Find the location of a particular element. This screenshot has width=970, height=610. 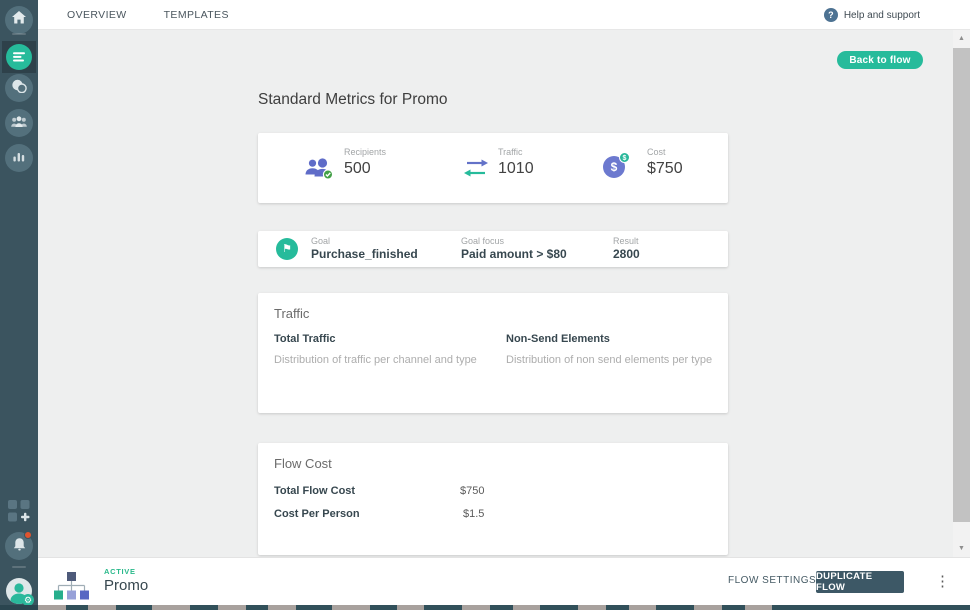

sidebar-item-home is located at coordinates (19, 20).